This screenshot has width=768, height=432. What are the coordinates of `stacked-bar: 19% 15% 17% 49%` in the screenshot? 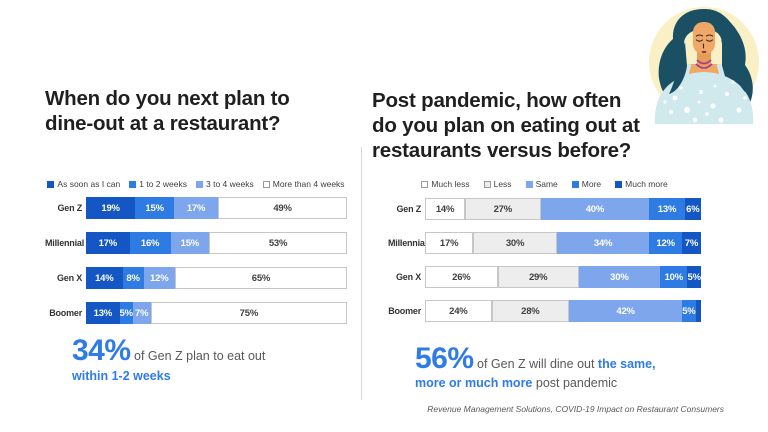 It's located at (216, 208).